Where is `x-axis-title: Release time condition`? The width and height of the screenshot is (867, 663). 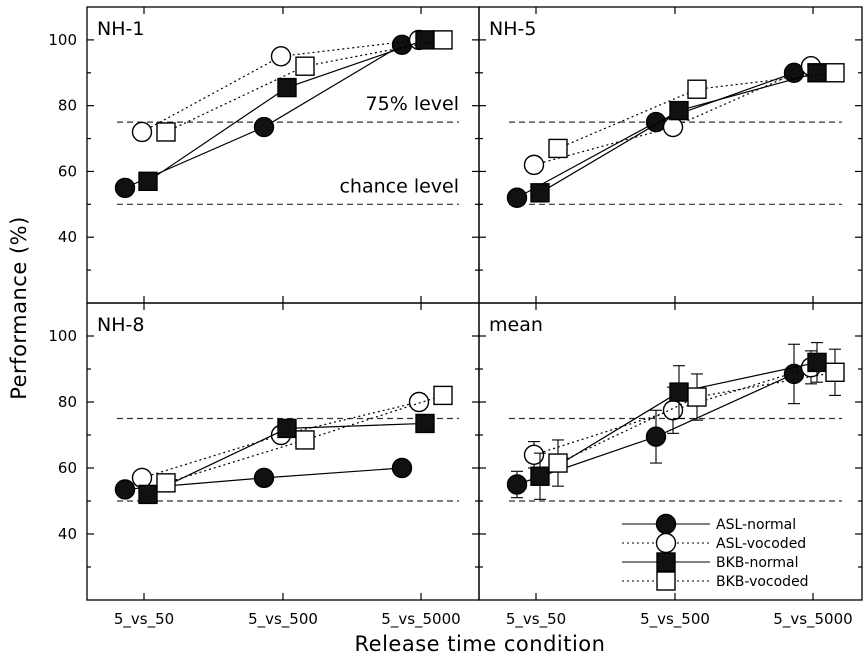
x-axis-title: Release time condition is located at coordinates (480, 644).